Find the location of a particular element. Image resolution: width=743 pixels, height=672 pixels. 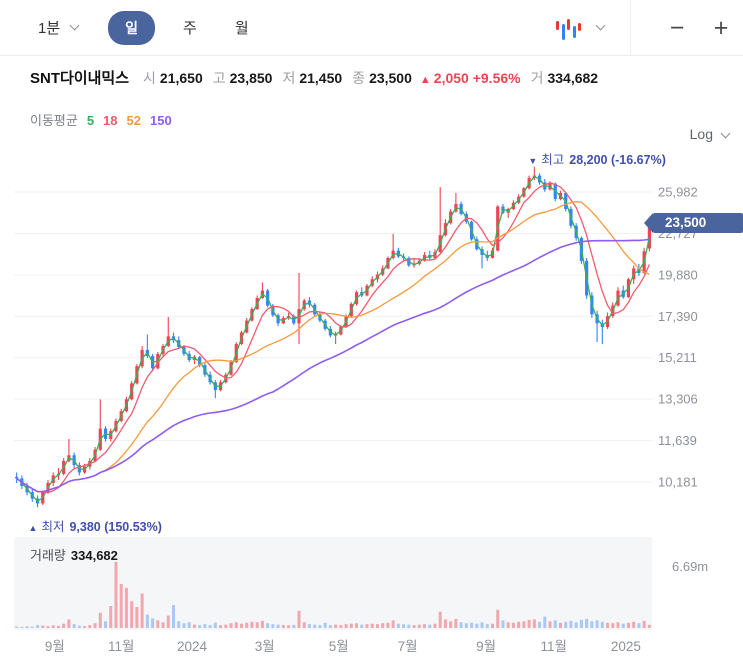

interval-dropdown: 1분 is located at coordinates (59, 27).